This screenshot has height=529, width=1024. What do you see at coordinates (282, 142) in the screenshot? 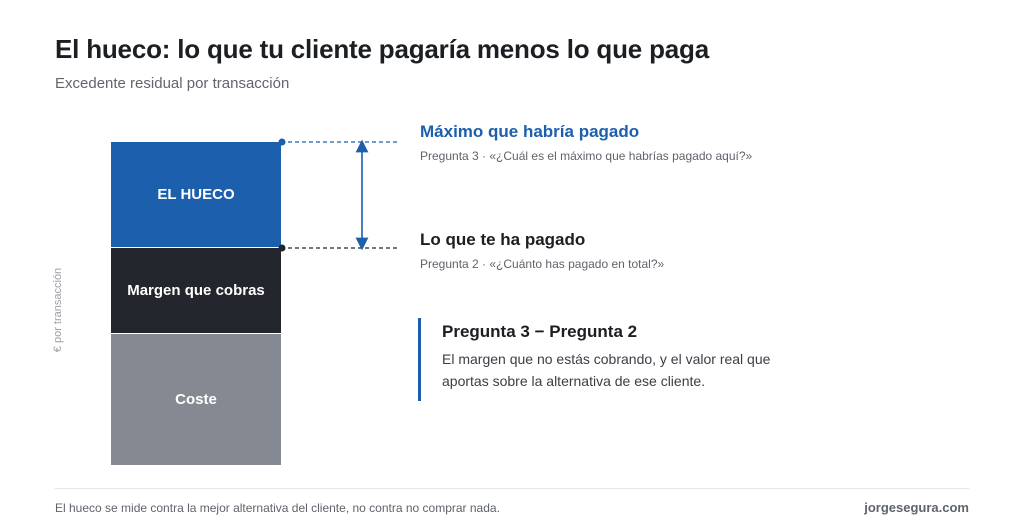
I see `max-dot` at bounding box center [282, 142].